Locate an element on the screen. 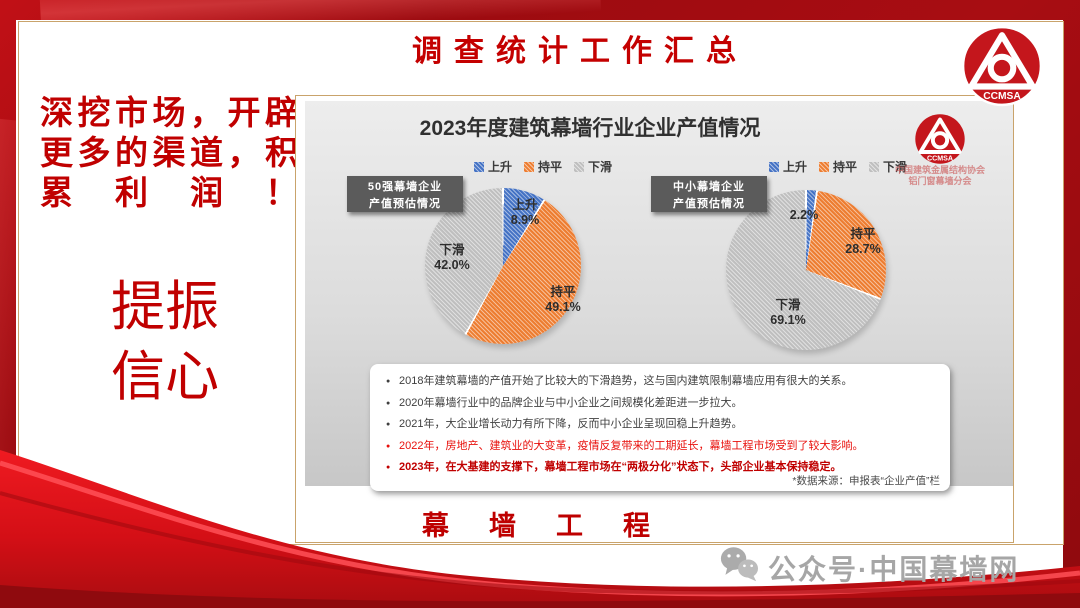  slice-value: 8.9% is located at coordinates (525, 220).